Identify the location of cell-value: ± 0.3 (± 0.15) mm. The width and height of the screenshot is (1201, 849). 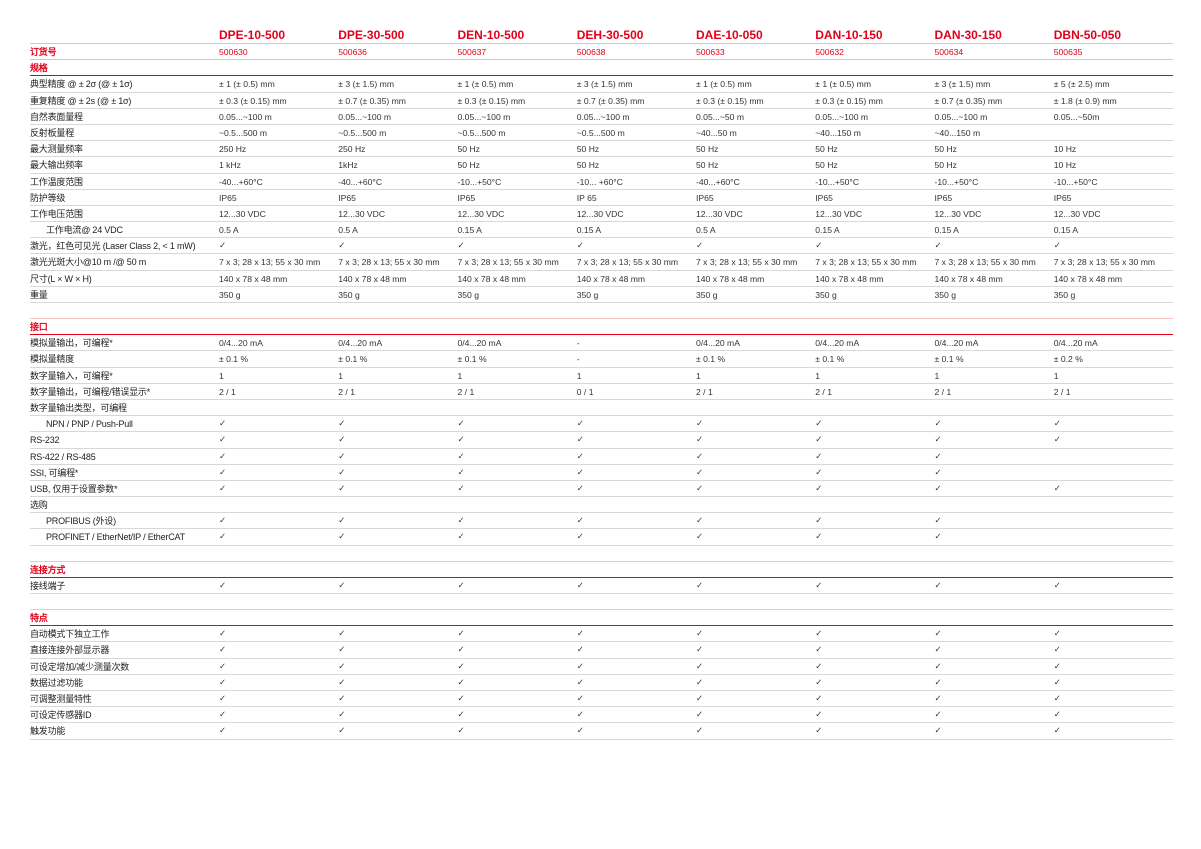
(849, 100).